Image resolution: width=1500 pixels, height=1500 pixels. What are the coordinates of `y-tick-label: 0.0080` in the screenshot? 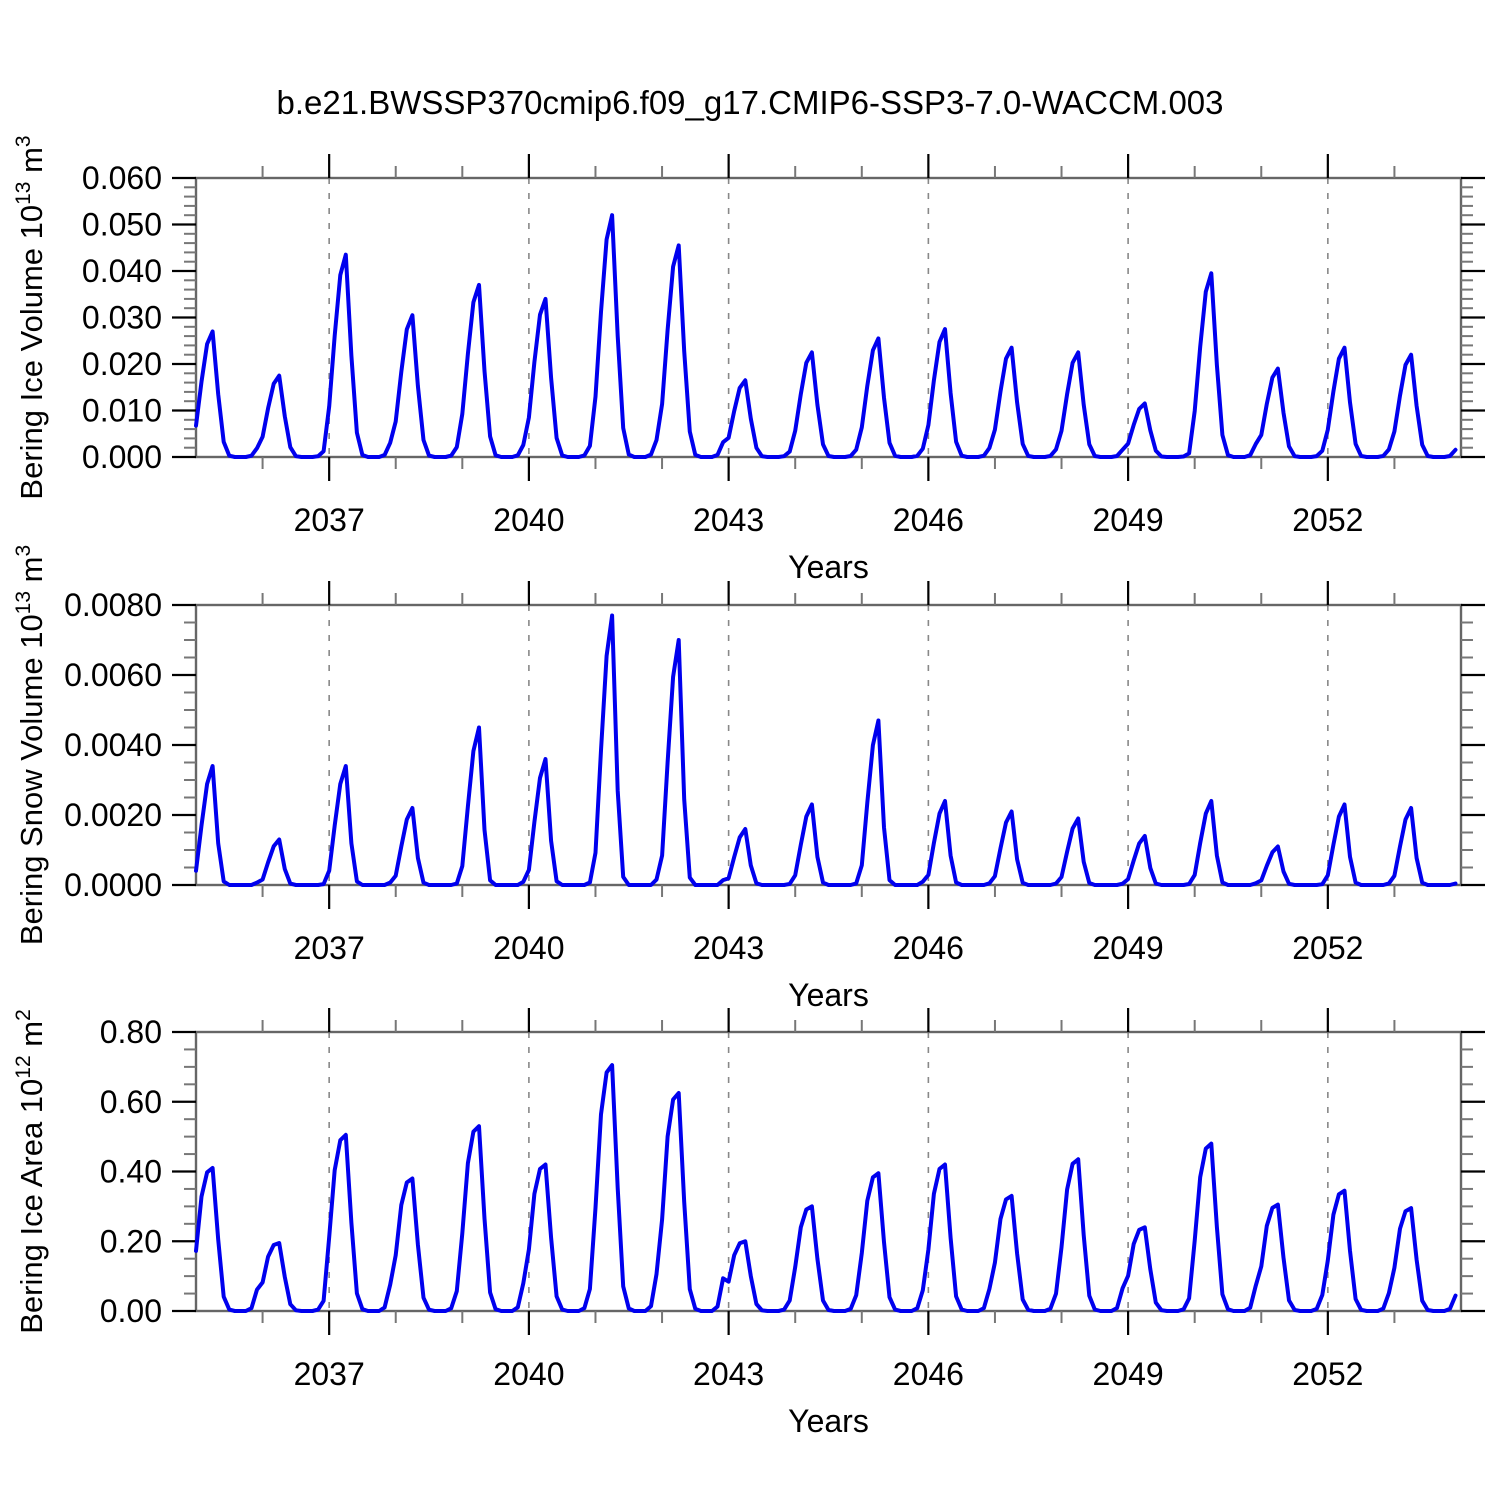 It's located at (113, 605).